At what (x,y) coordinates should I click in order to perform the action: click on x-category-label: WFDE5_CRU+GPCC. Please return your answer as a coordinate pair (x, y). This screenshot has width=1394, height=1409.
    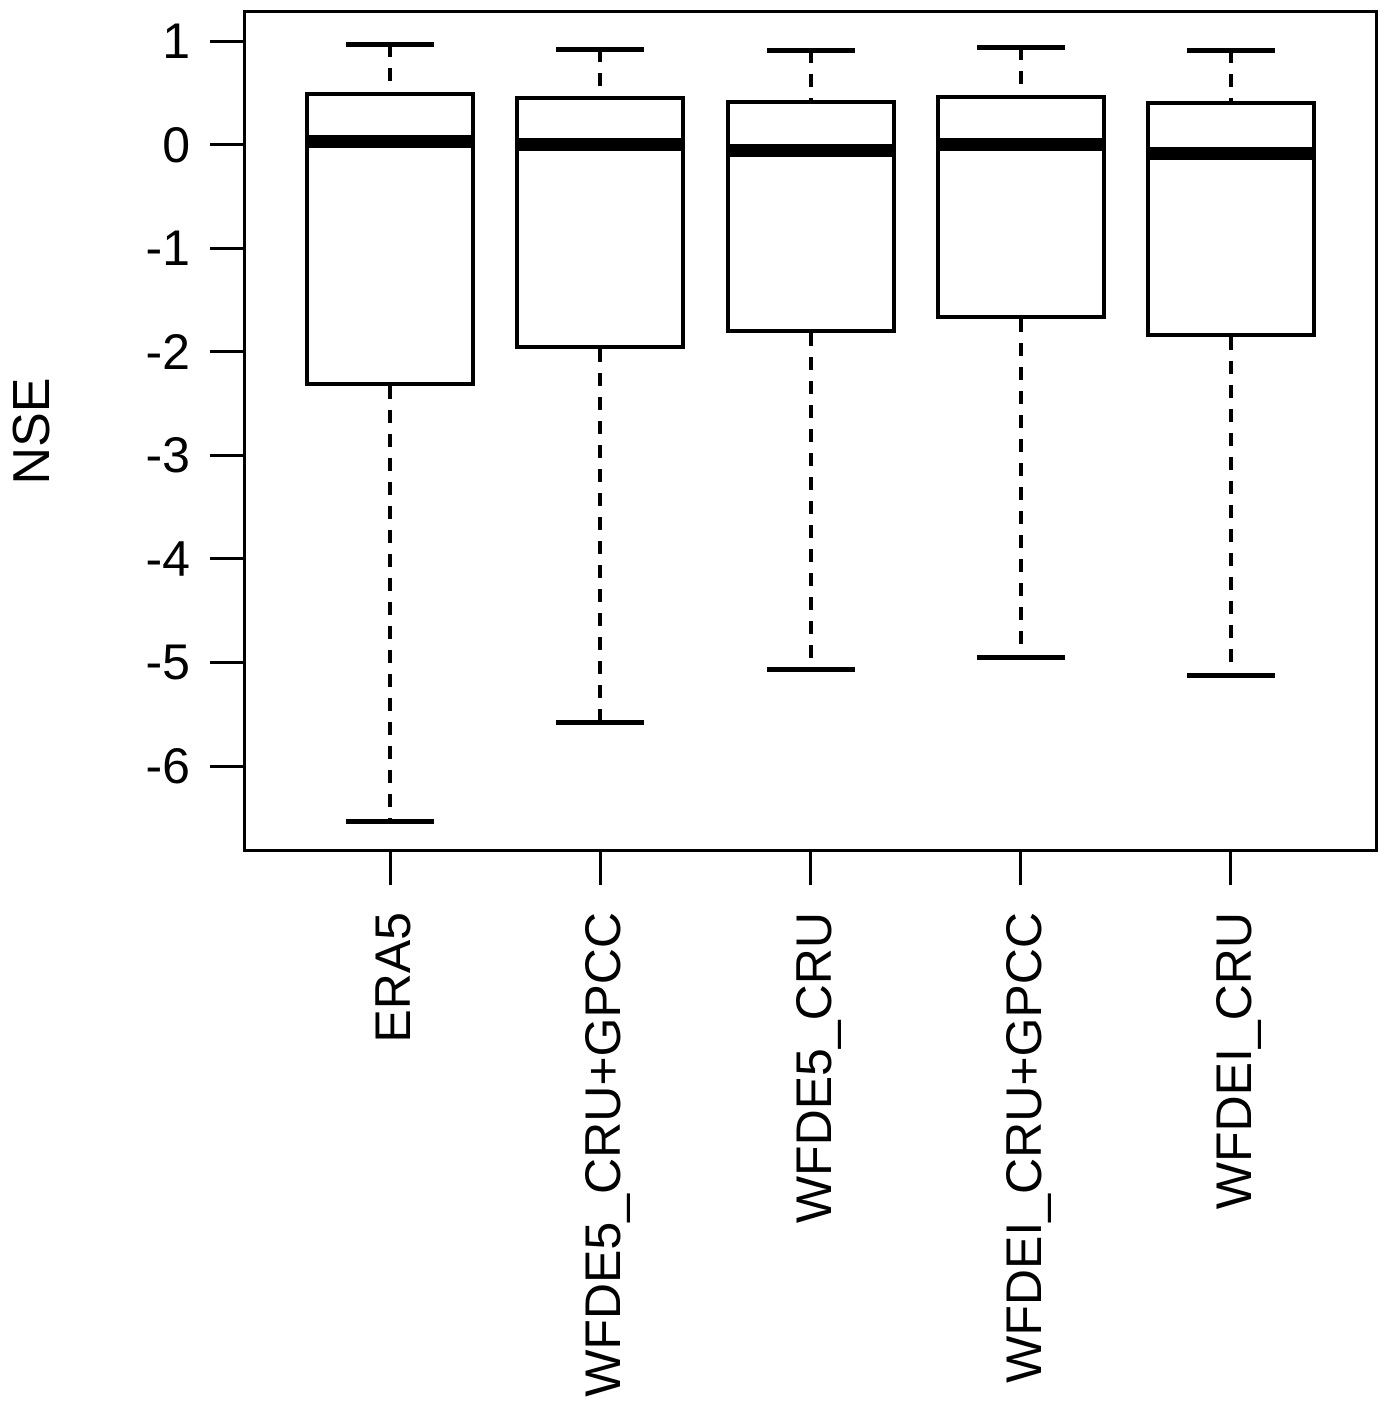
    Looking at the image, I should click on (603, 1154).